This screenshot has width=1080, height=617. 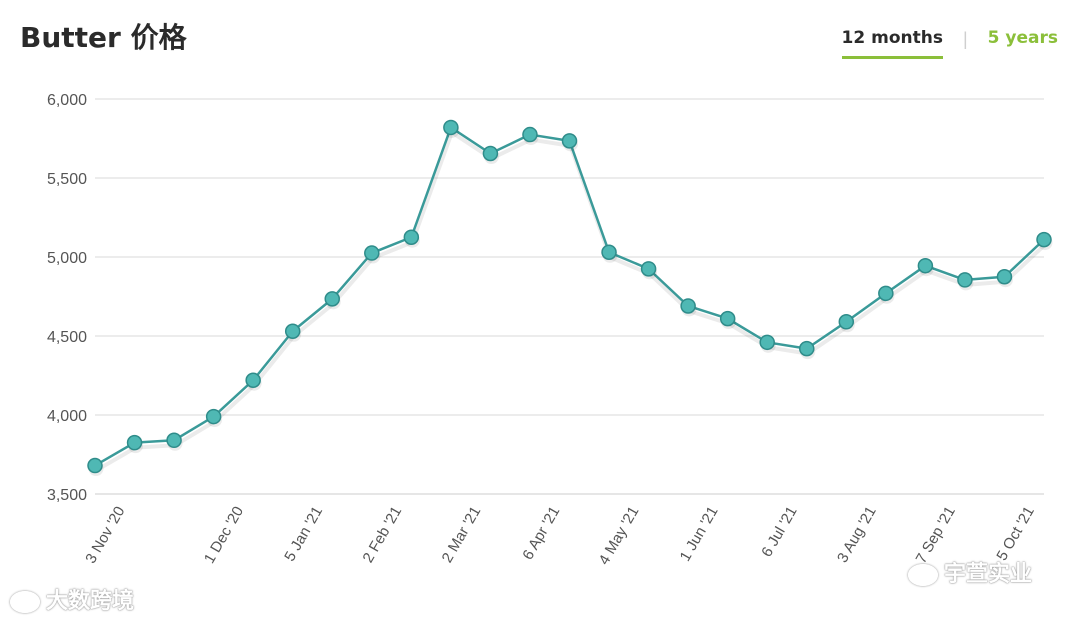 I want to click on tab-5-years: 5 years, so click(x=1022, y=38).